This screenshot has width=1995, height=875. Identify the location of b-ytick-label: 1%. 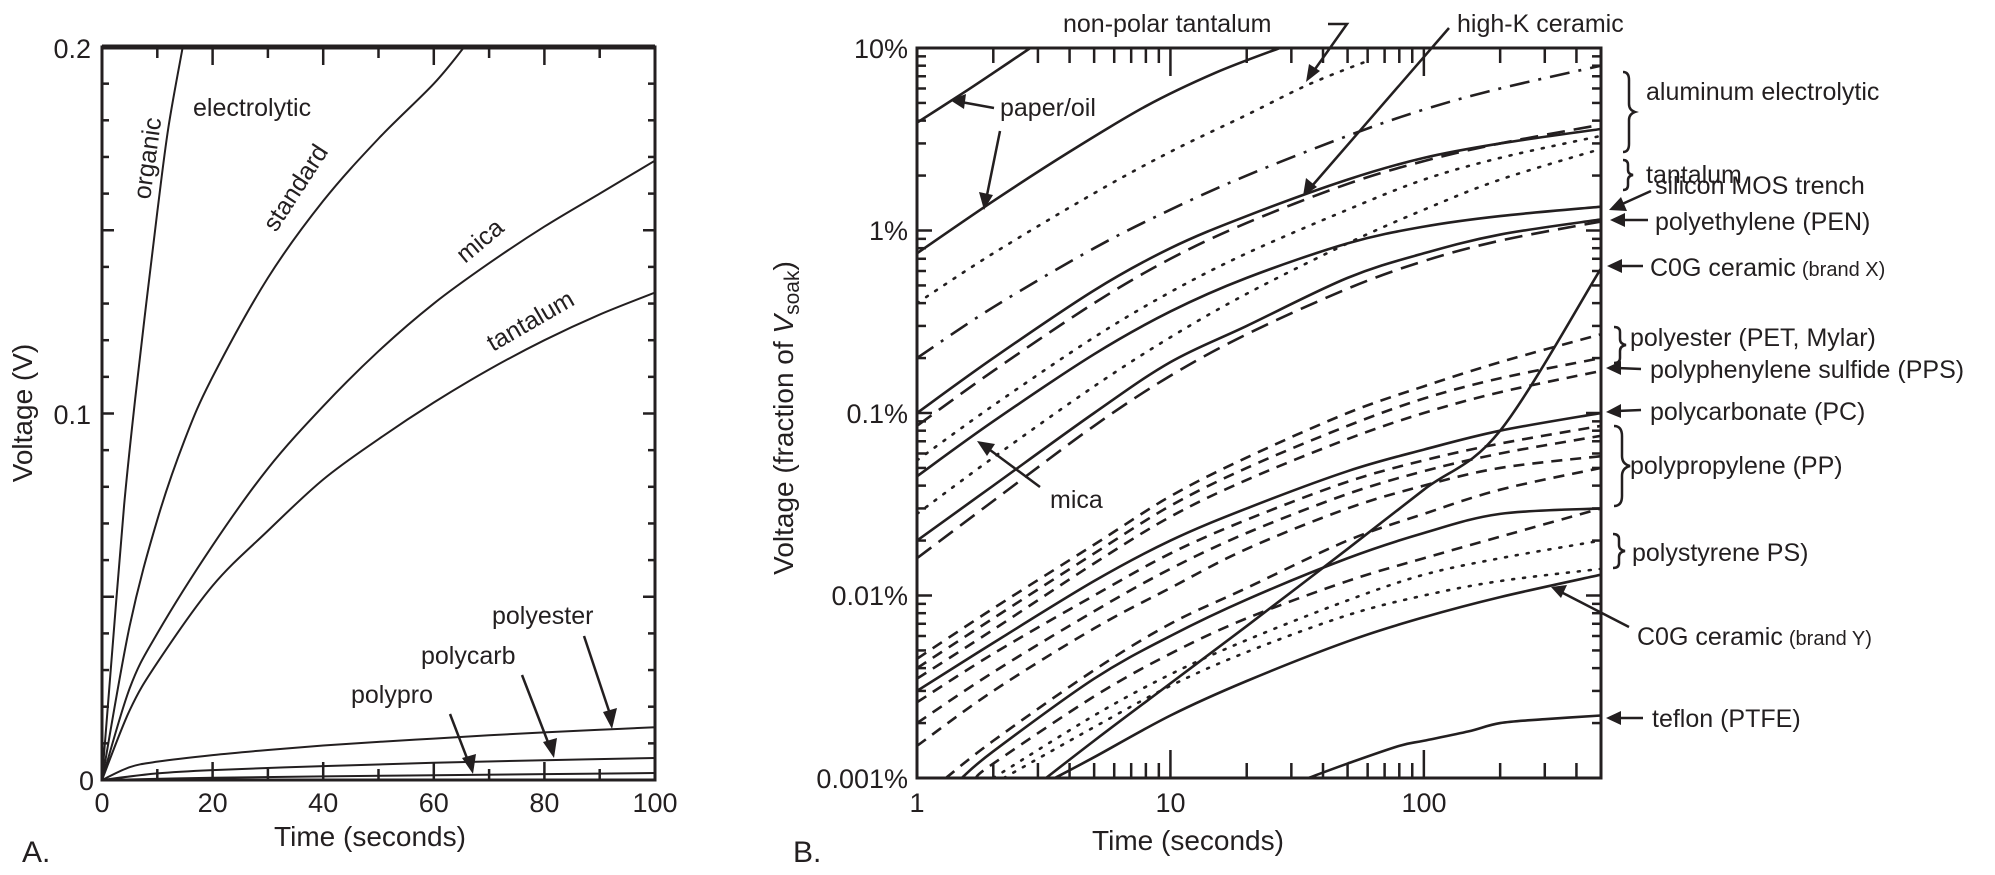
(888, 231).